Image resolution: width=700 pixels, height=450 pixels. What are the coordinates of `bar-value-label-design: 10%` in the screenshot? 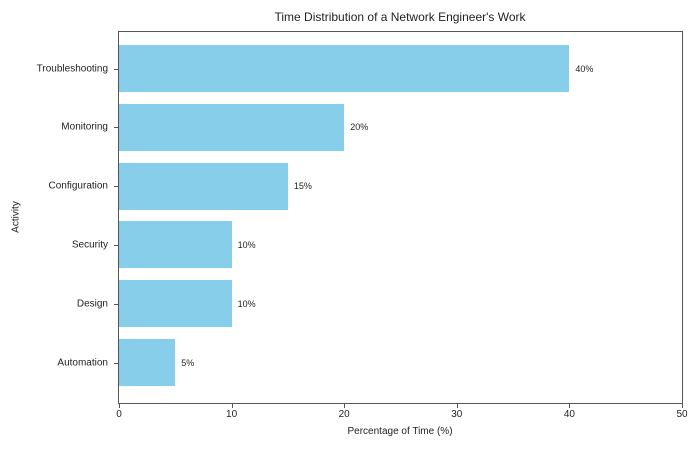 It's located at (246, 303).